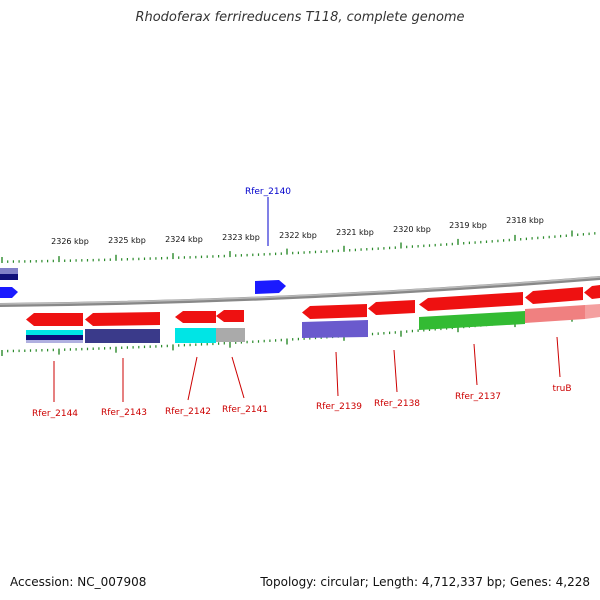 This screenshot has height=600, width=600. Describe the element at coordinates (9, 292) in the screenshot. I see `gene-fwd-partial-blue` at that location.